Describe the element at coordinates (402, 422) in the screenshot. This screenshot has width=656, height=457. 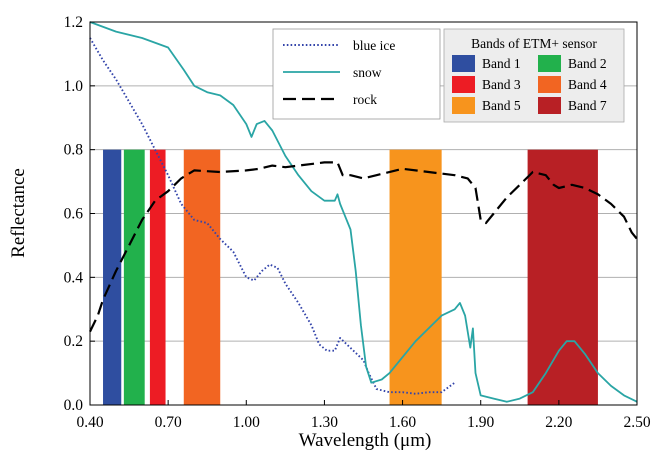
I see `x-tick-label: 1.60` at that location.